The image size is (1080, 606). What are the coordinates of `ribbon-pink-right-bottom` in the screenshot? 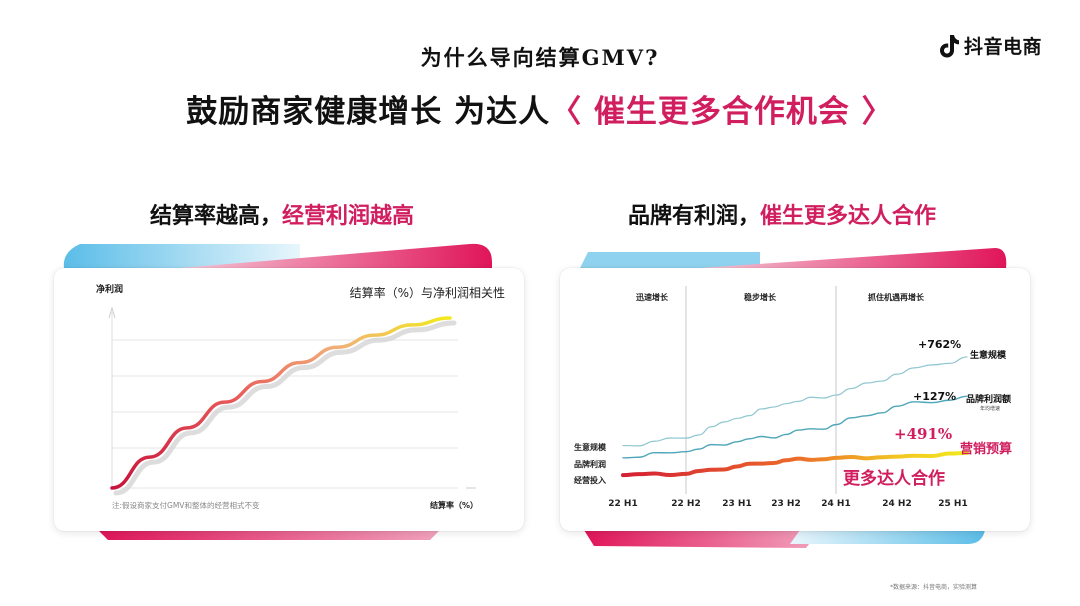 It's located at (702, 539).